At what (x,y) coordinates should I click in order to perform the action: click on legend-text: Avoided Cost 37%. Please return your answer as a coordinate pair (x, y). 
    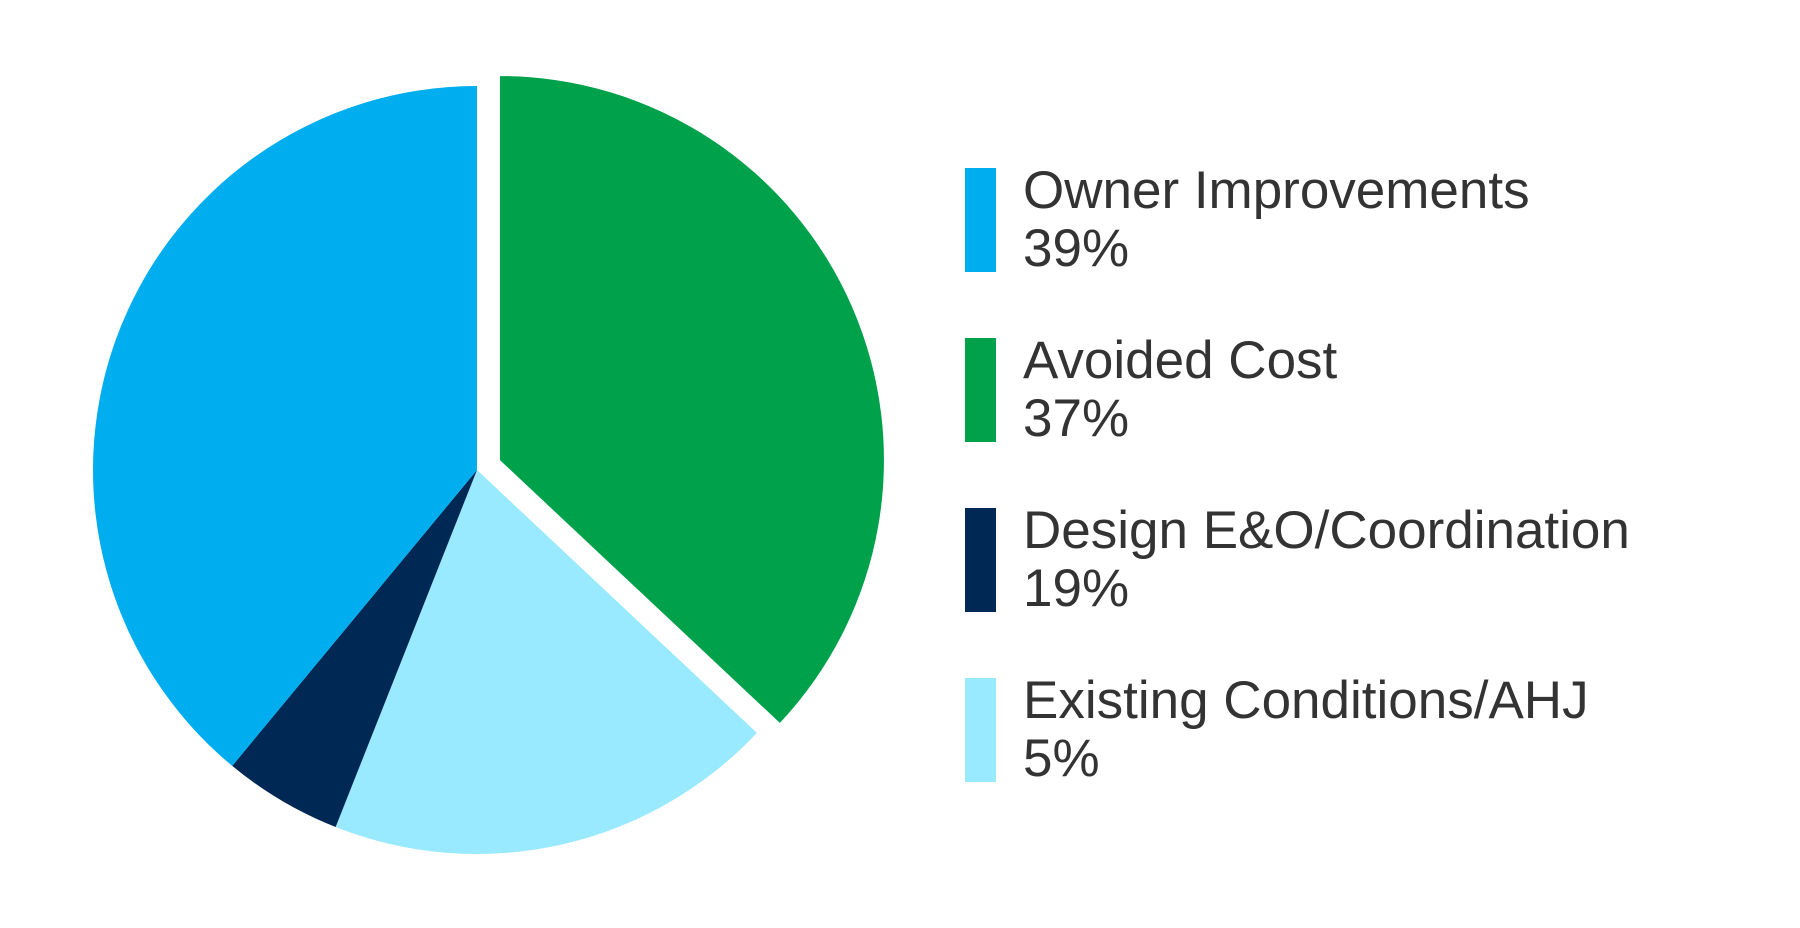
    Looking at the image, I should click on (1180, 390).